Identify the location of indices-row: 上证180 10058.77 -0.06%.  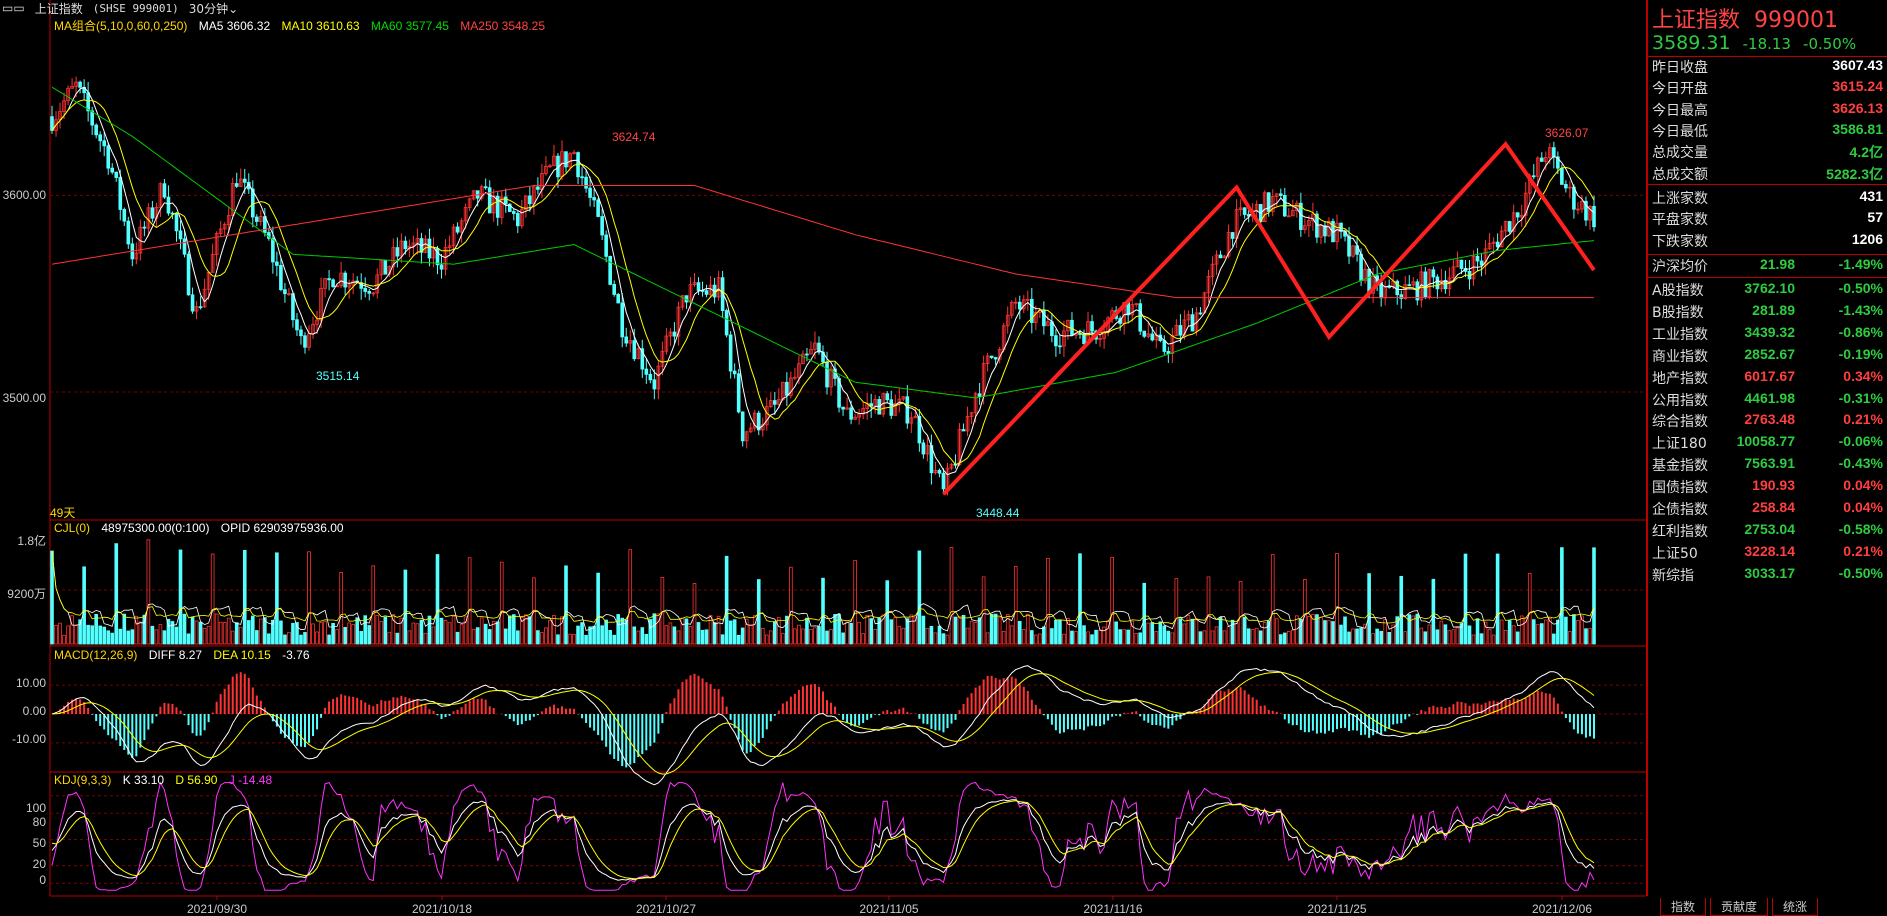
(1767, 444).